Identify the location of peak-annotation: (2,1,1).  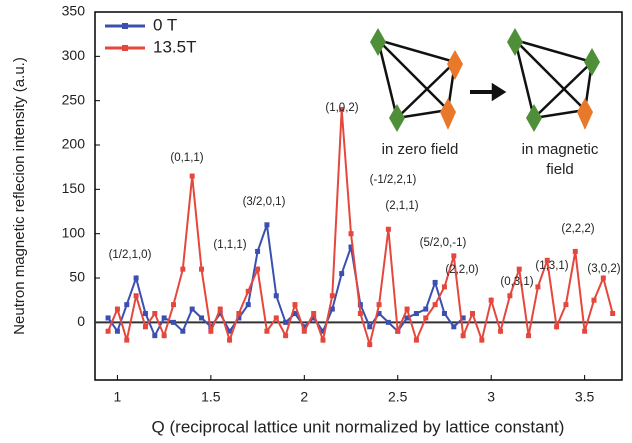
(401, 206).